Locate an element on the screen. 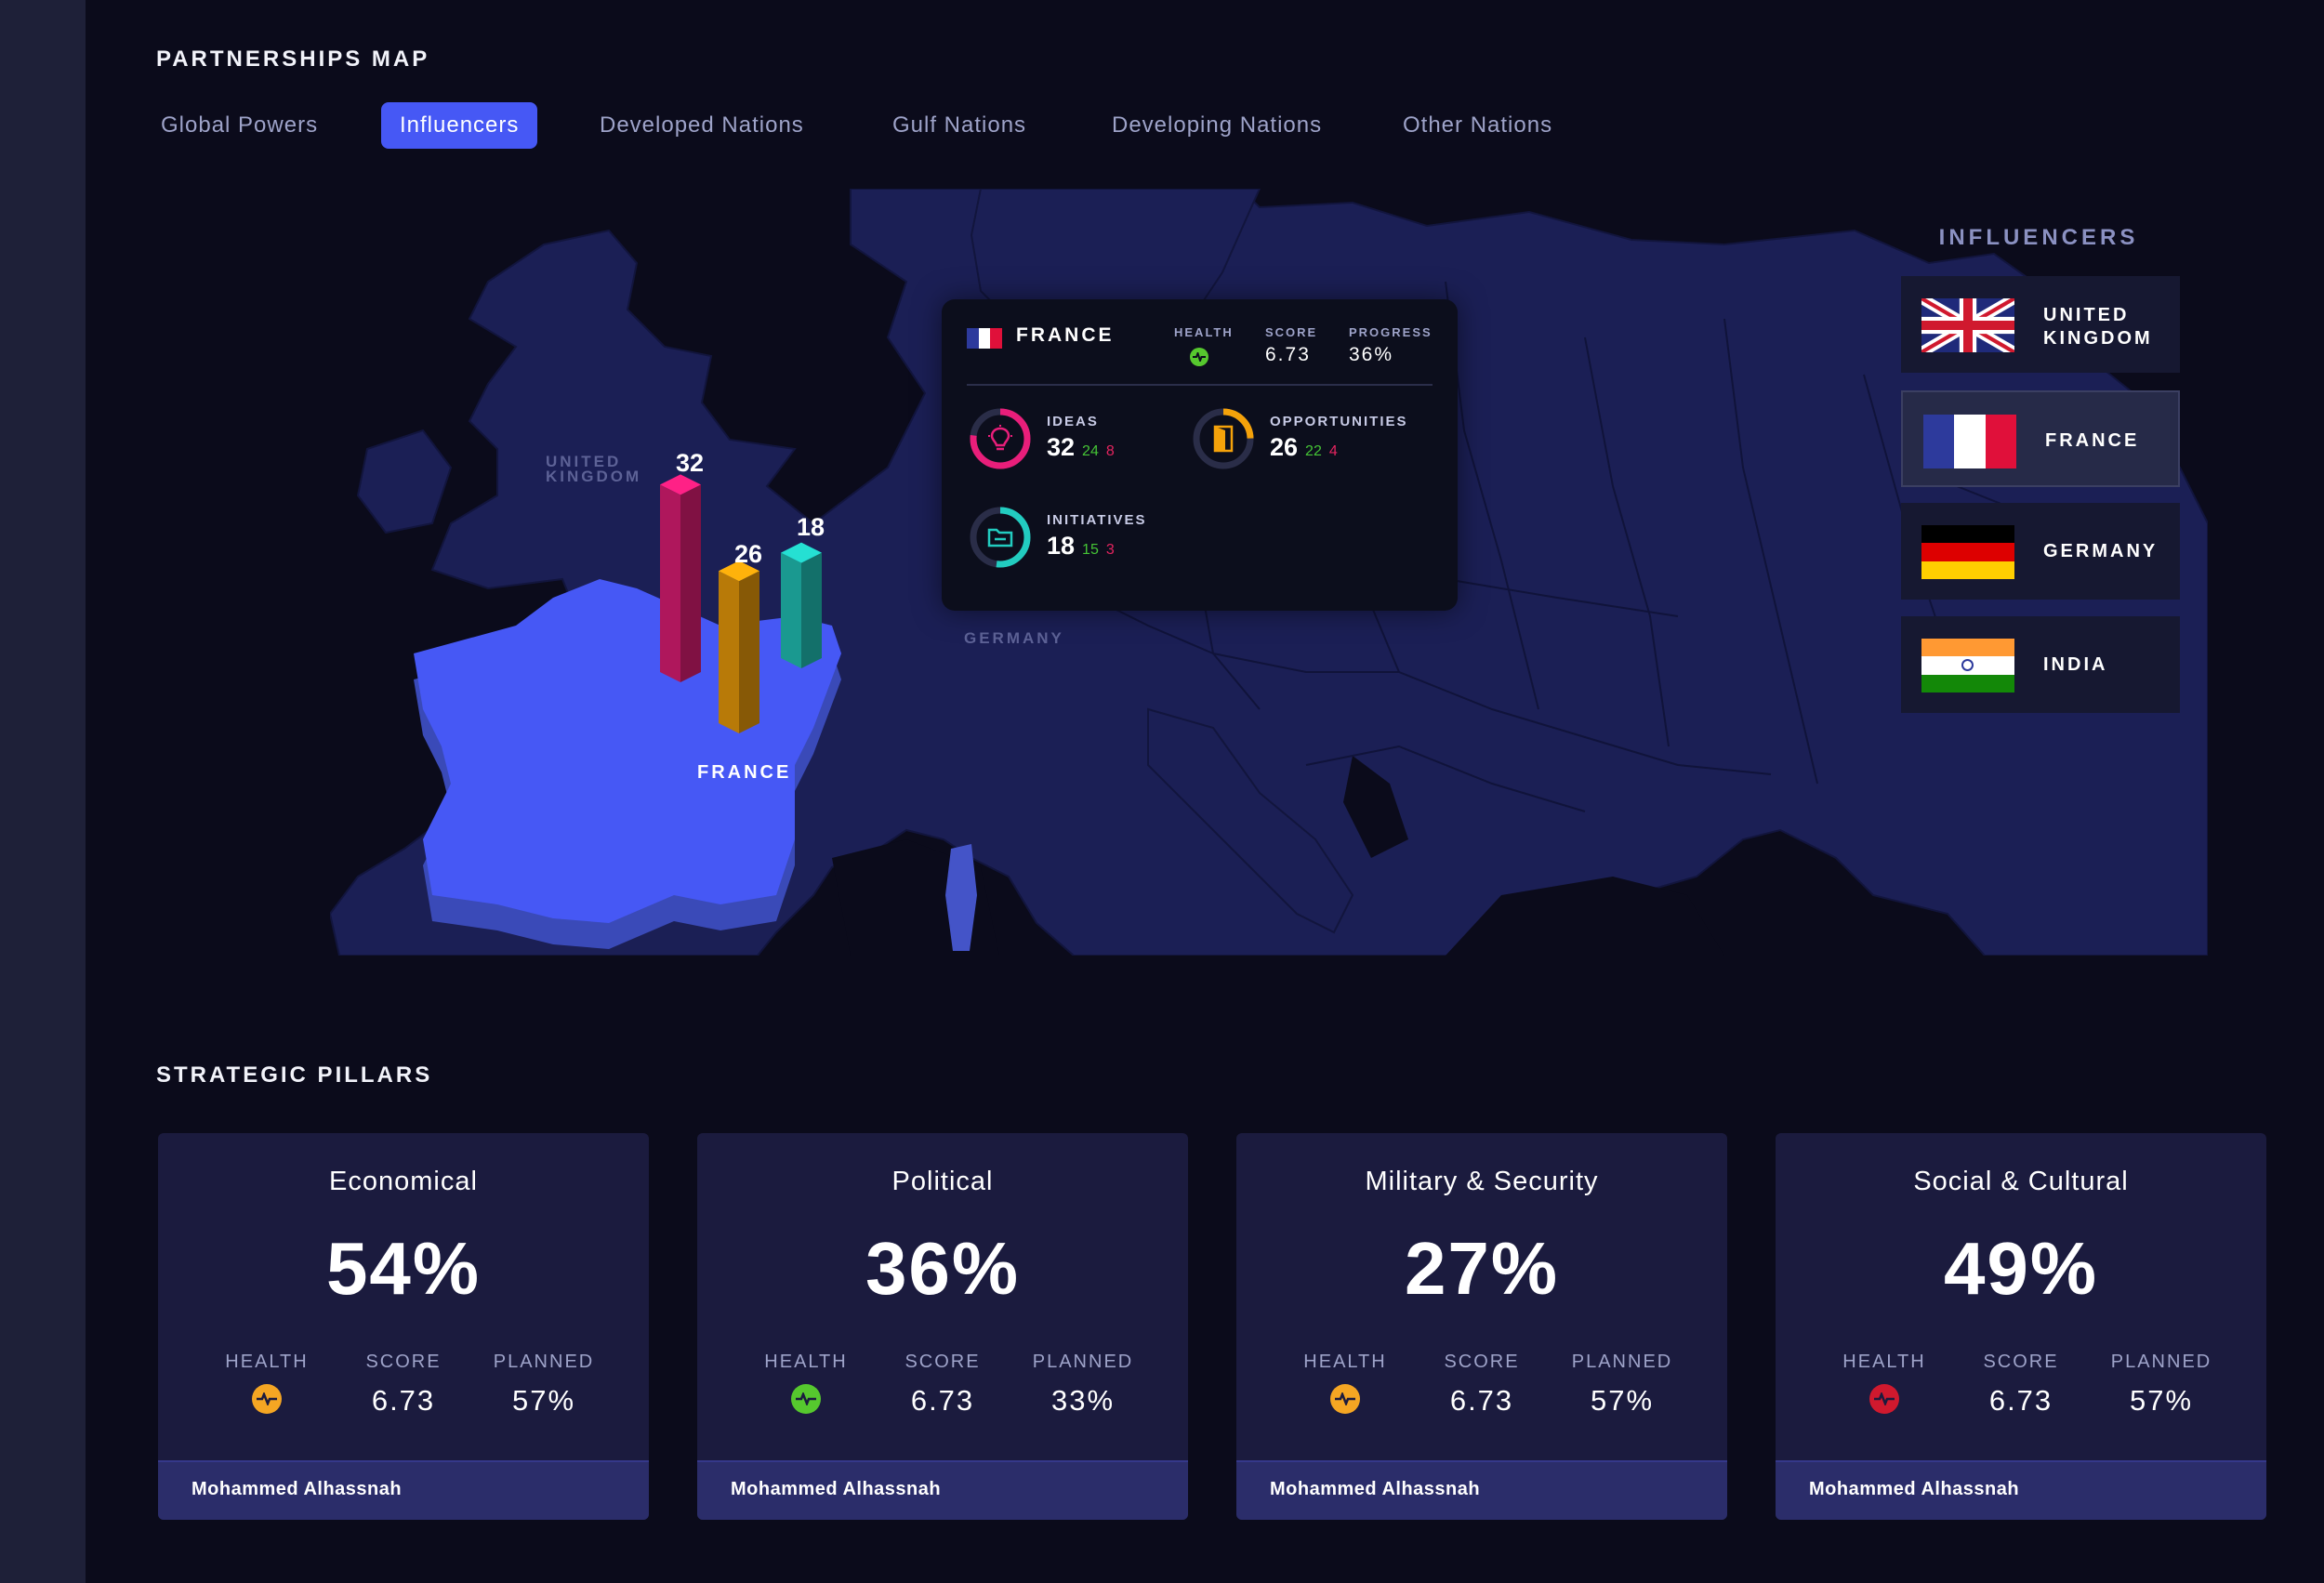  pillar-percent: 27% is located at coordinates (1482, 1268).